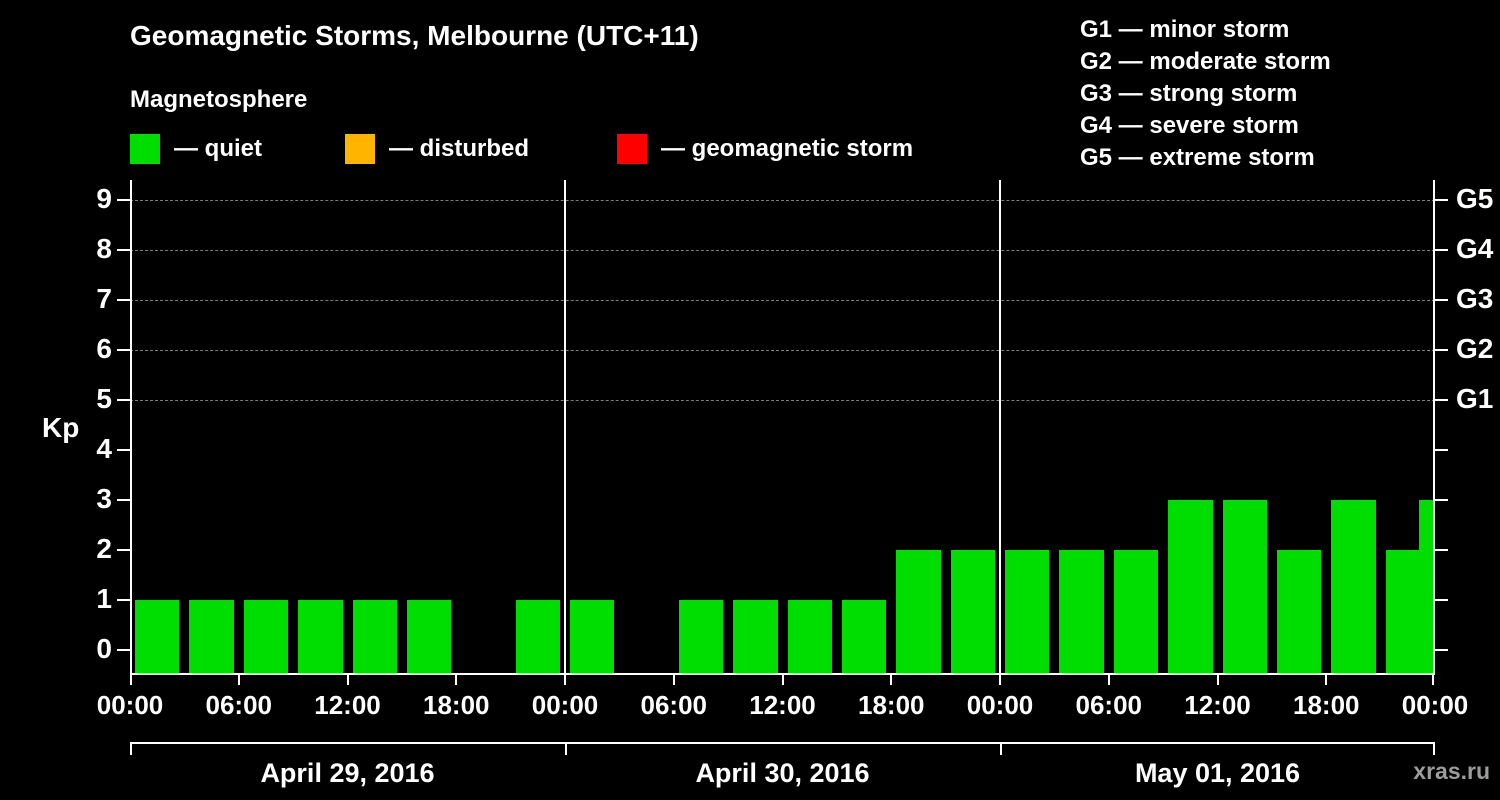  What do you see at coordinates (787, 148) in the screenshot?
I see `storm-legend-label: — geomagnetic storm` at bounding box center [787, 148].